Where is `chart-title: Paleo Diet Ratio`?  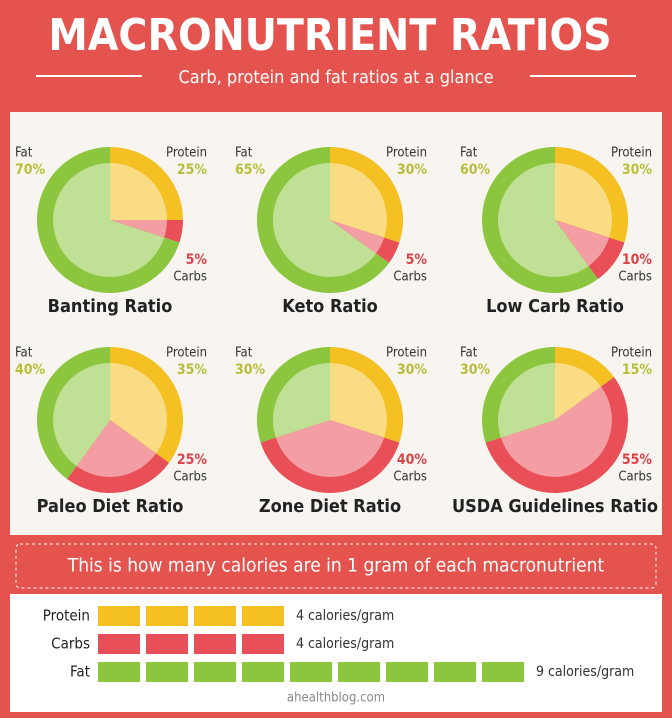
chart-title: Paleo Diet Ratio is located at coordinates (110, 506).